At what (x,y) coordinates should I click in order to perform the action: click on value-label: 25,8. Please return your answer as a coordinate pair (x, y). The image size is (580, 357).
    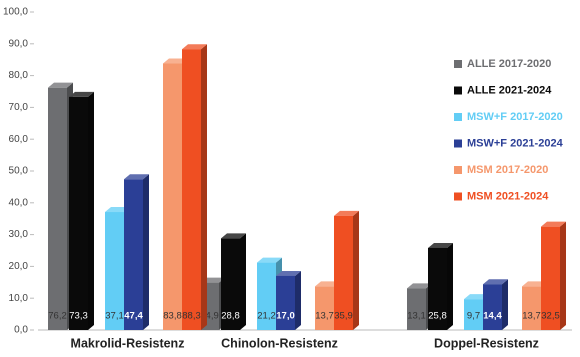
    Looking at the image, I should click on (437, 316).